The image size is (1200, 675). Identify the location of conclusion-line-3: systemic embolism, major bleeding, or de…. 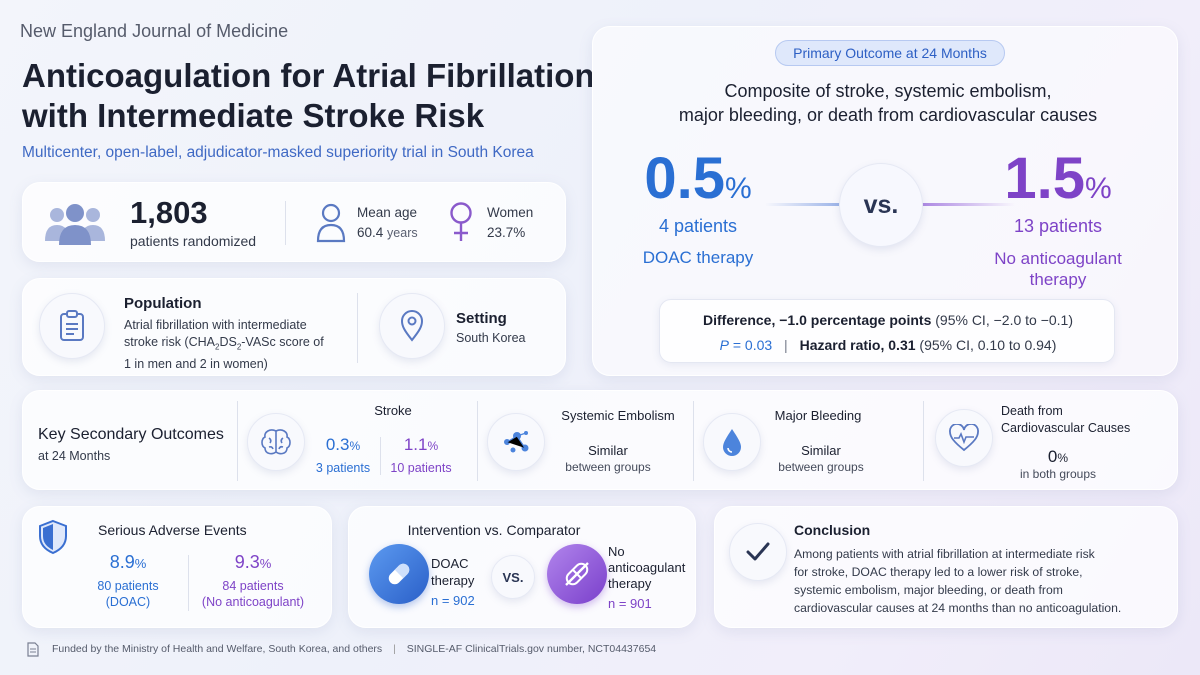
(928, 590).